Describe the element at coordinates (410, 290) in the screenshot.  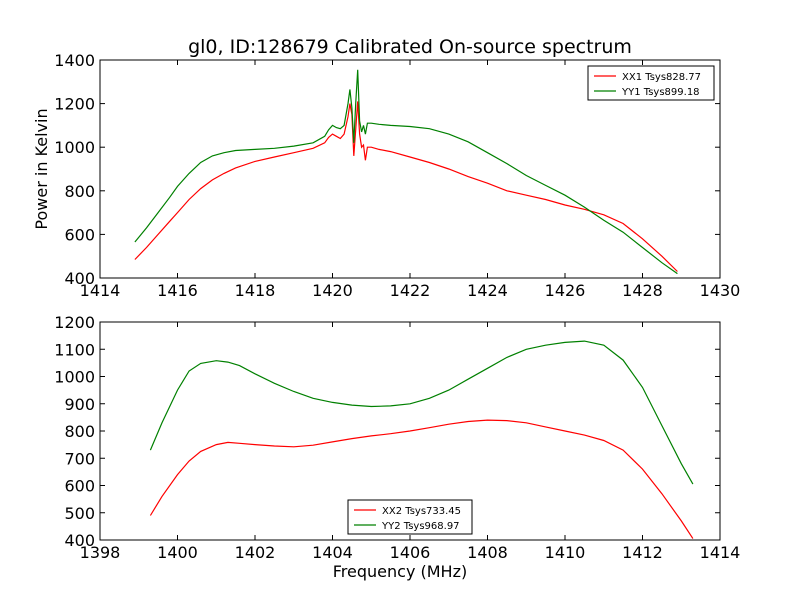
I see `x-tick-label: 1422` at that location.